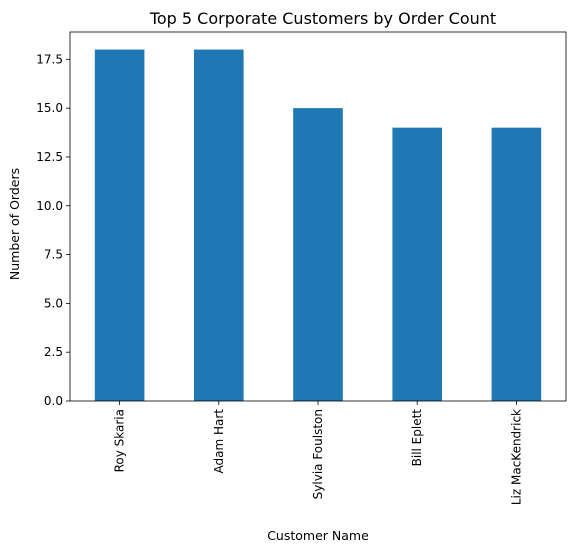  Describe the element at coordinates (49, 108) in the screenshot. I see `y-tick-label: 15.0` at that location.